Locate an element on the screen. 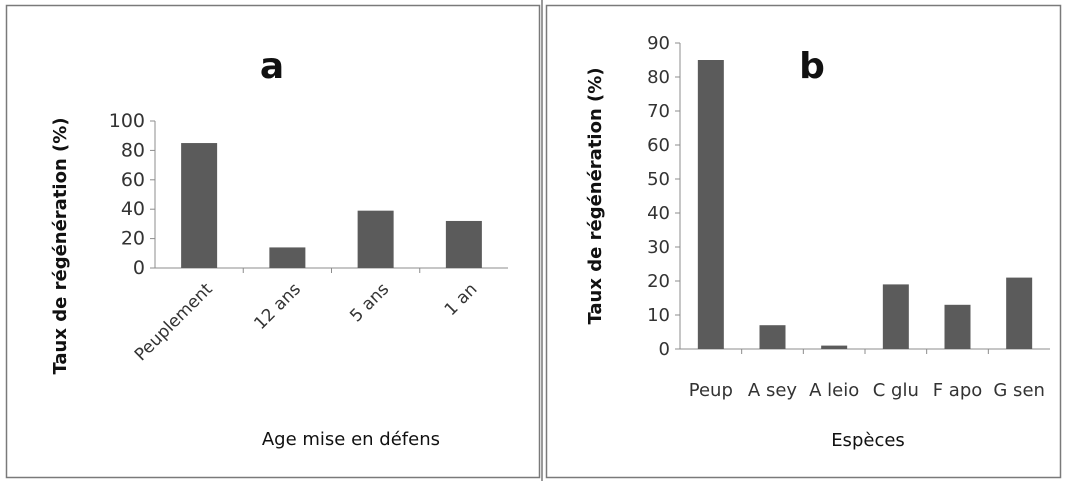 This screenshot has width=1066, height=481. a-bar-12-ans is located at coordinates (287, 257).